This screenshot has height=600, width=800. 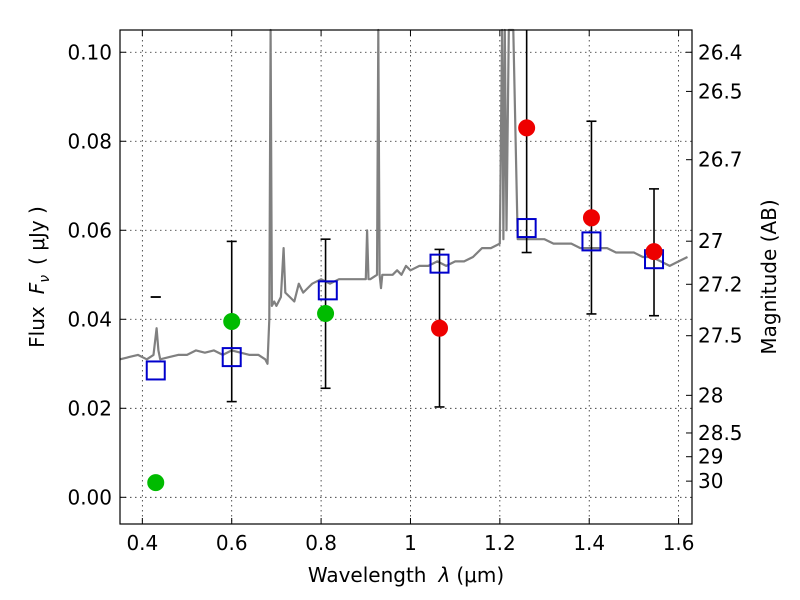 I want to click on x-tick-label: 1.4, so click(x=589, y=543).